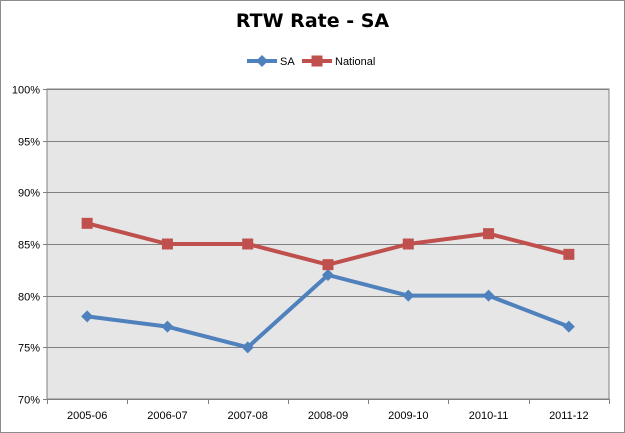 Image resolution: width=625 pixels, height=433 pixels. Describe the element at coordinates (29, 194) in the screenshot. I see `y-tick-label: 90%` at that location.